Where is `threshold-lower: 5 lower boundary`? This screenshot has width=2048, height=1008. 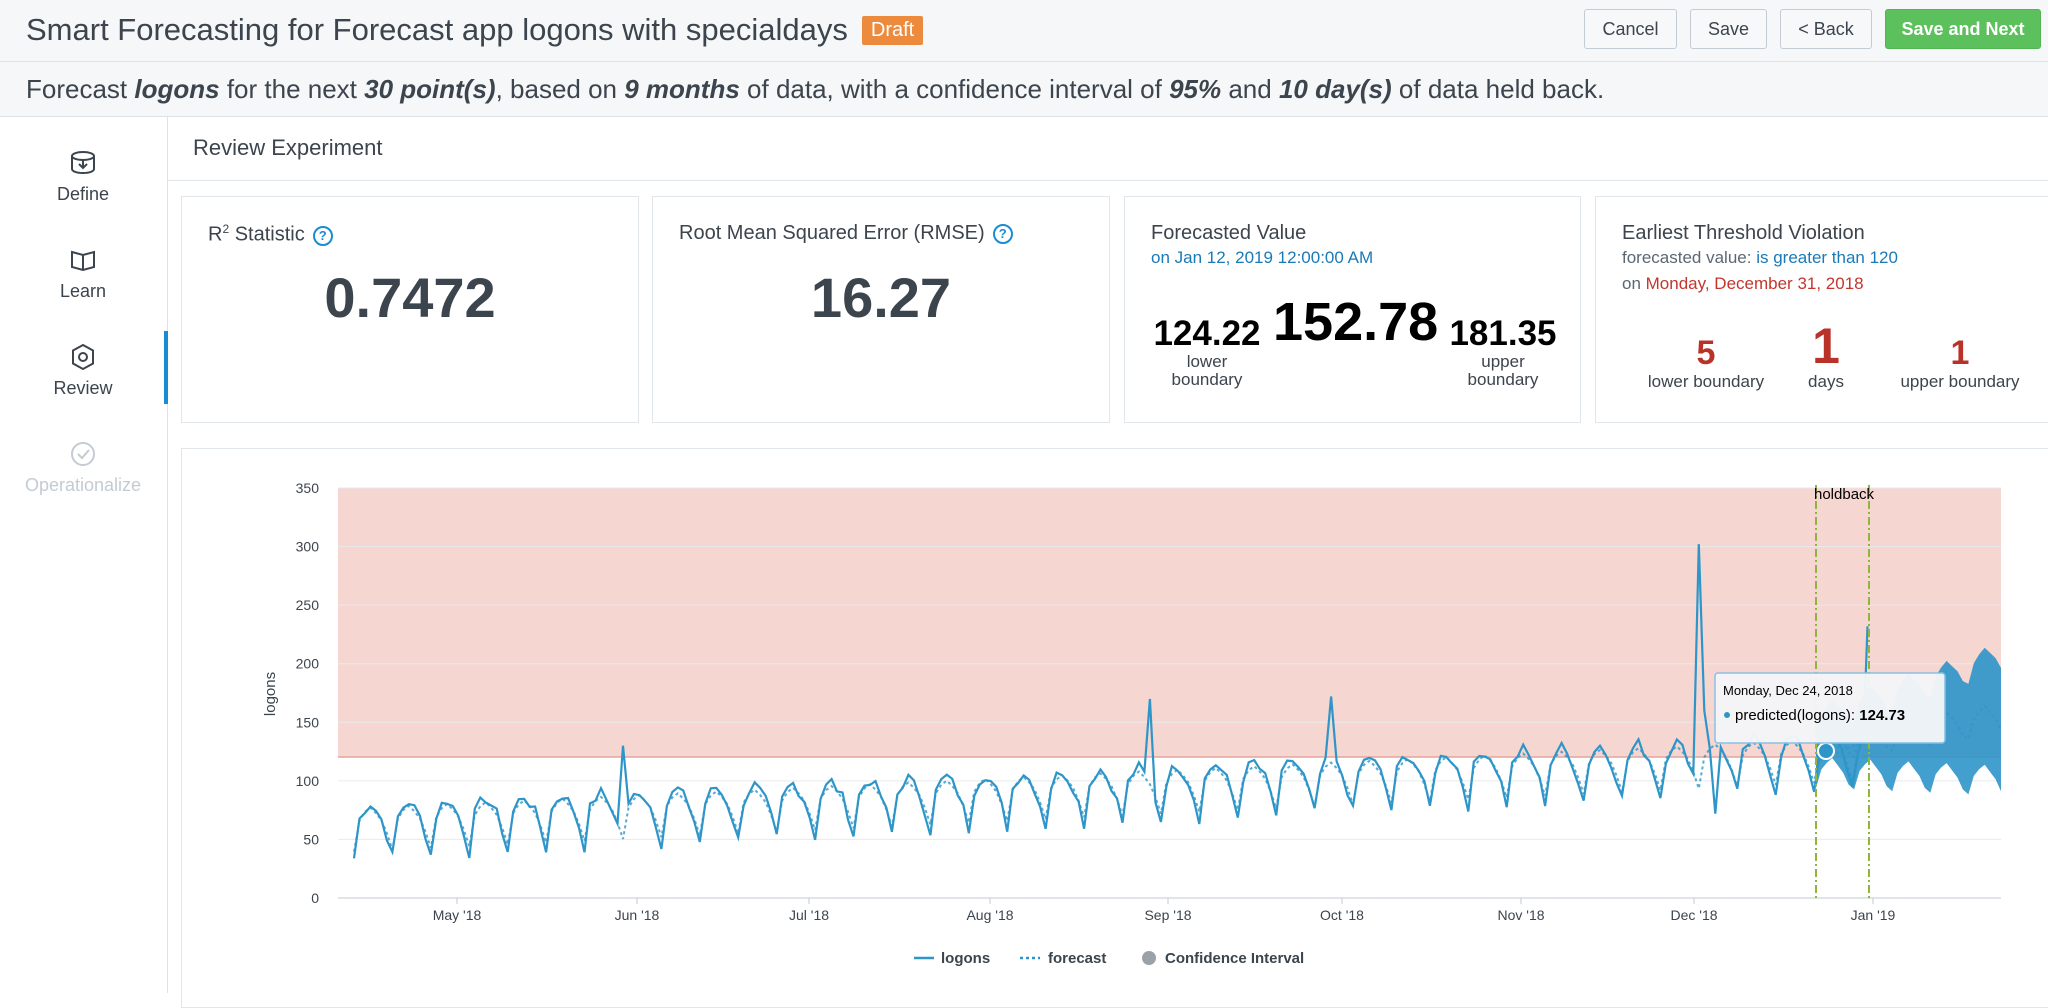 threshold-lower: 5 lower boundary is located at coordinates (1706, 363).